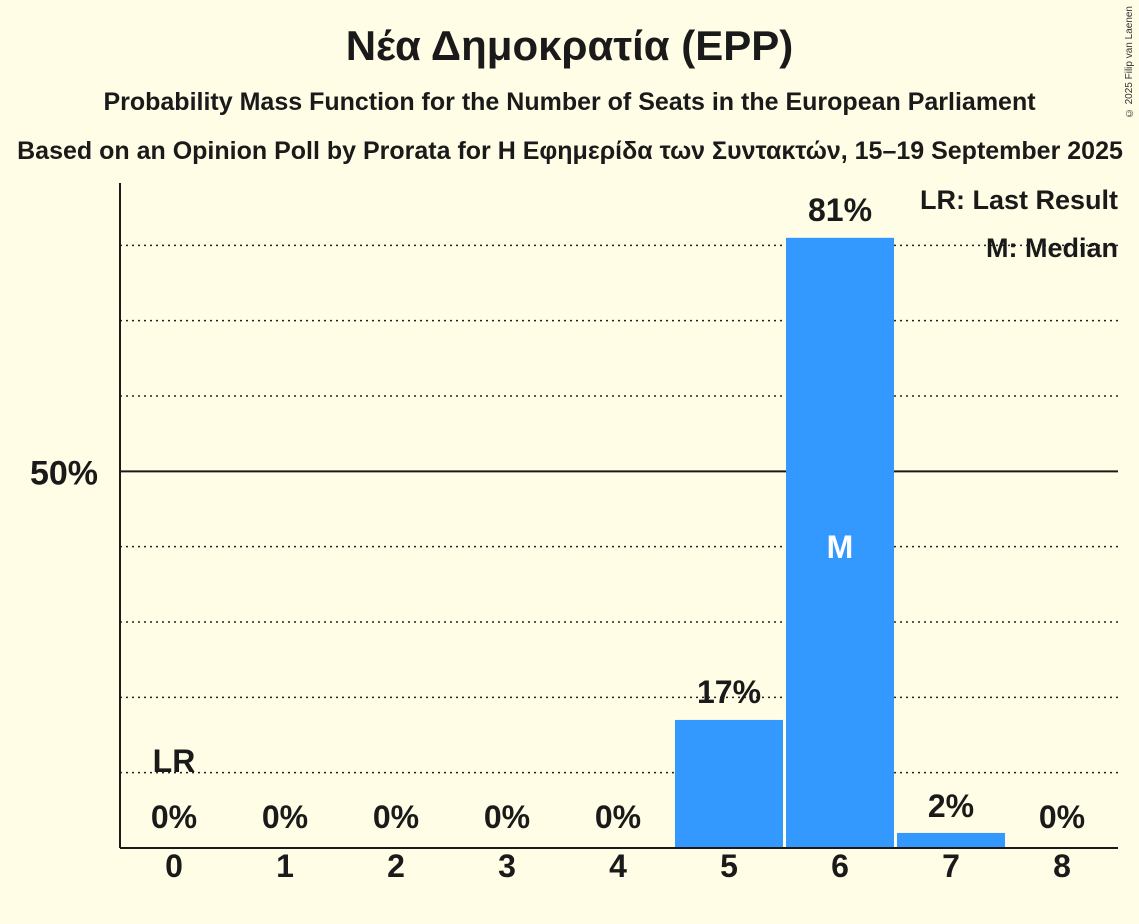 The width and height of the screenshot is (1139, 924). What do you see at coordinates (840, 866) in the screenshot?
I see `x-tick-label-6: 6` at bounding box center [840, 866].